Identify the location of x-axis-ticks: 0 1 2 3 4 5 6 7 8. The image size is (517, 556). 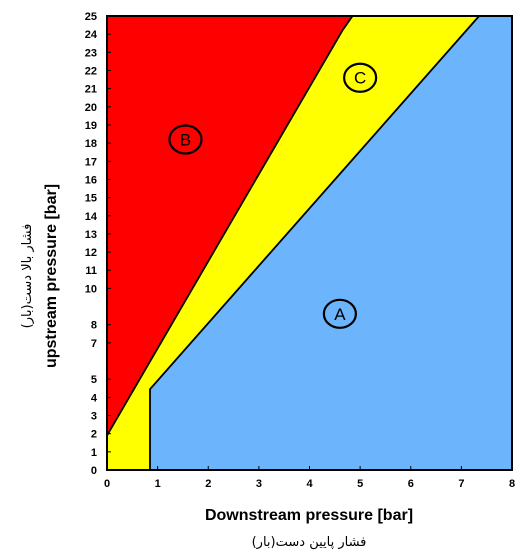
(309, 478).